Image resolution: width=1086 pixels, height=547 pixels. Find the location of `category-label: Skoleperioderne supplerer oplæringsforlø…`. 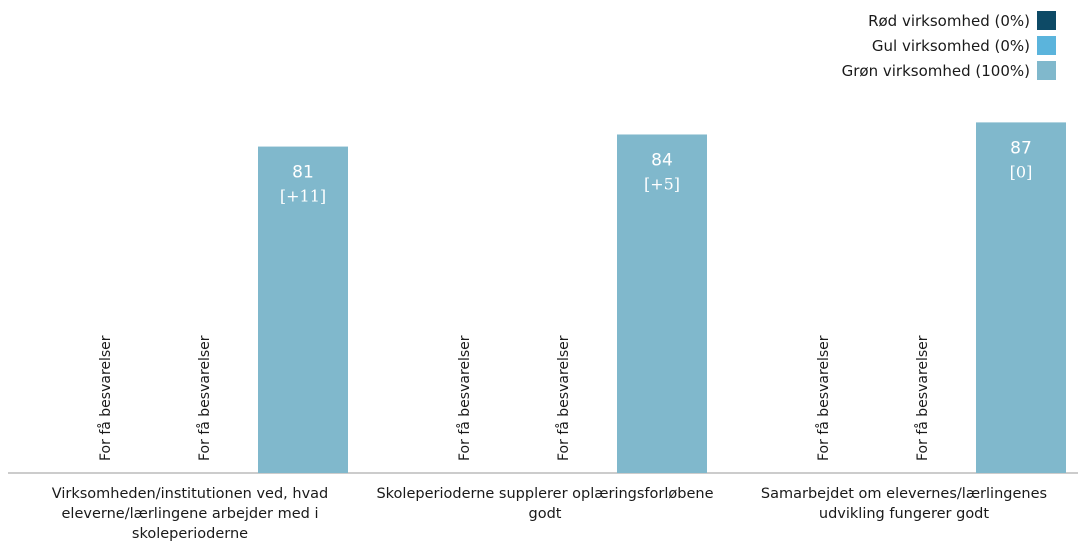

category-label: Skoleperioderne supplerer oplæringsforlø… is located at coordinates (545, 504).